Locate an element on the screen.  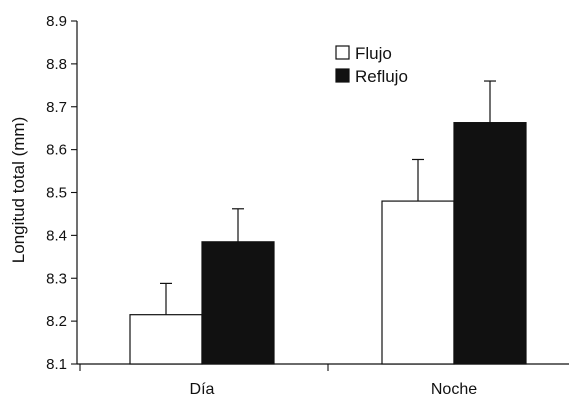
bar-flujo-día is located at coordinates (166, 339).